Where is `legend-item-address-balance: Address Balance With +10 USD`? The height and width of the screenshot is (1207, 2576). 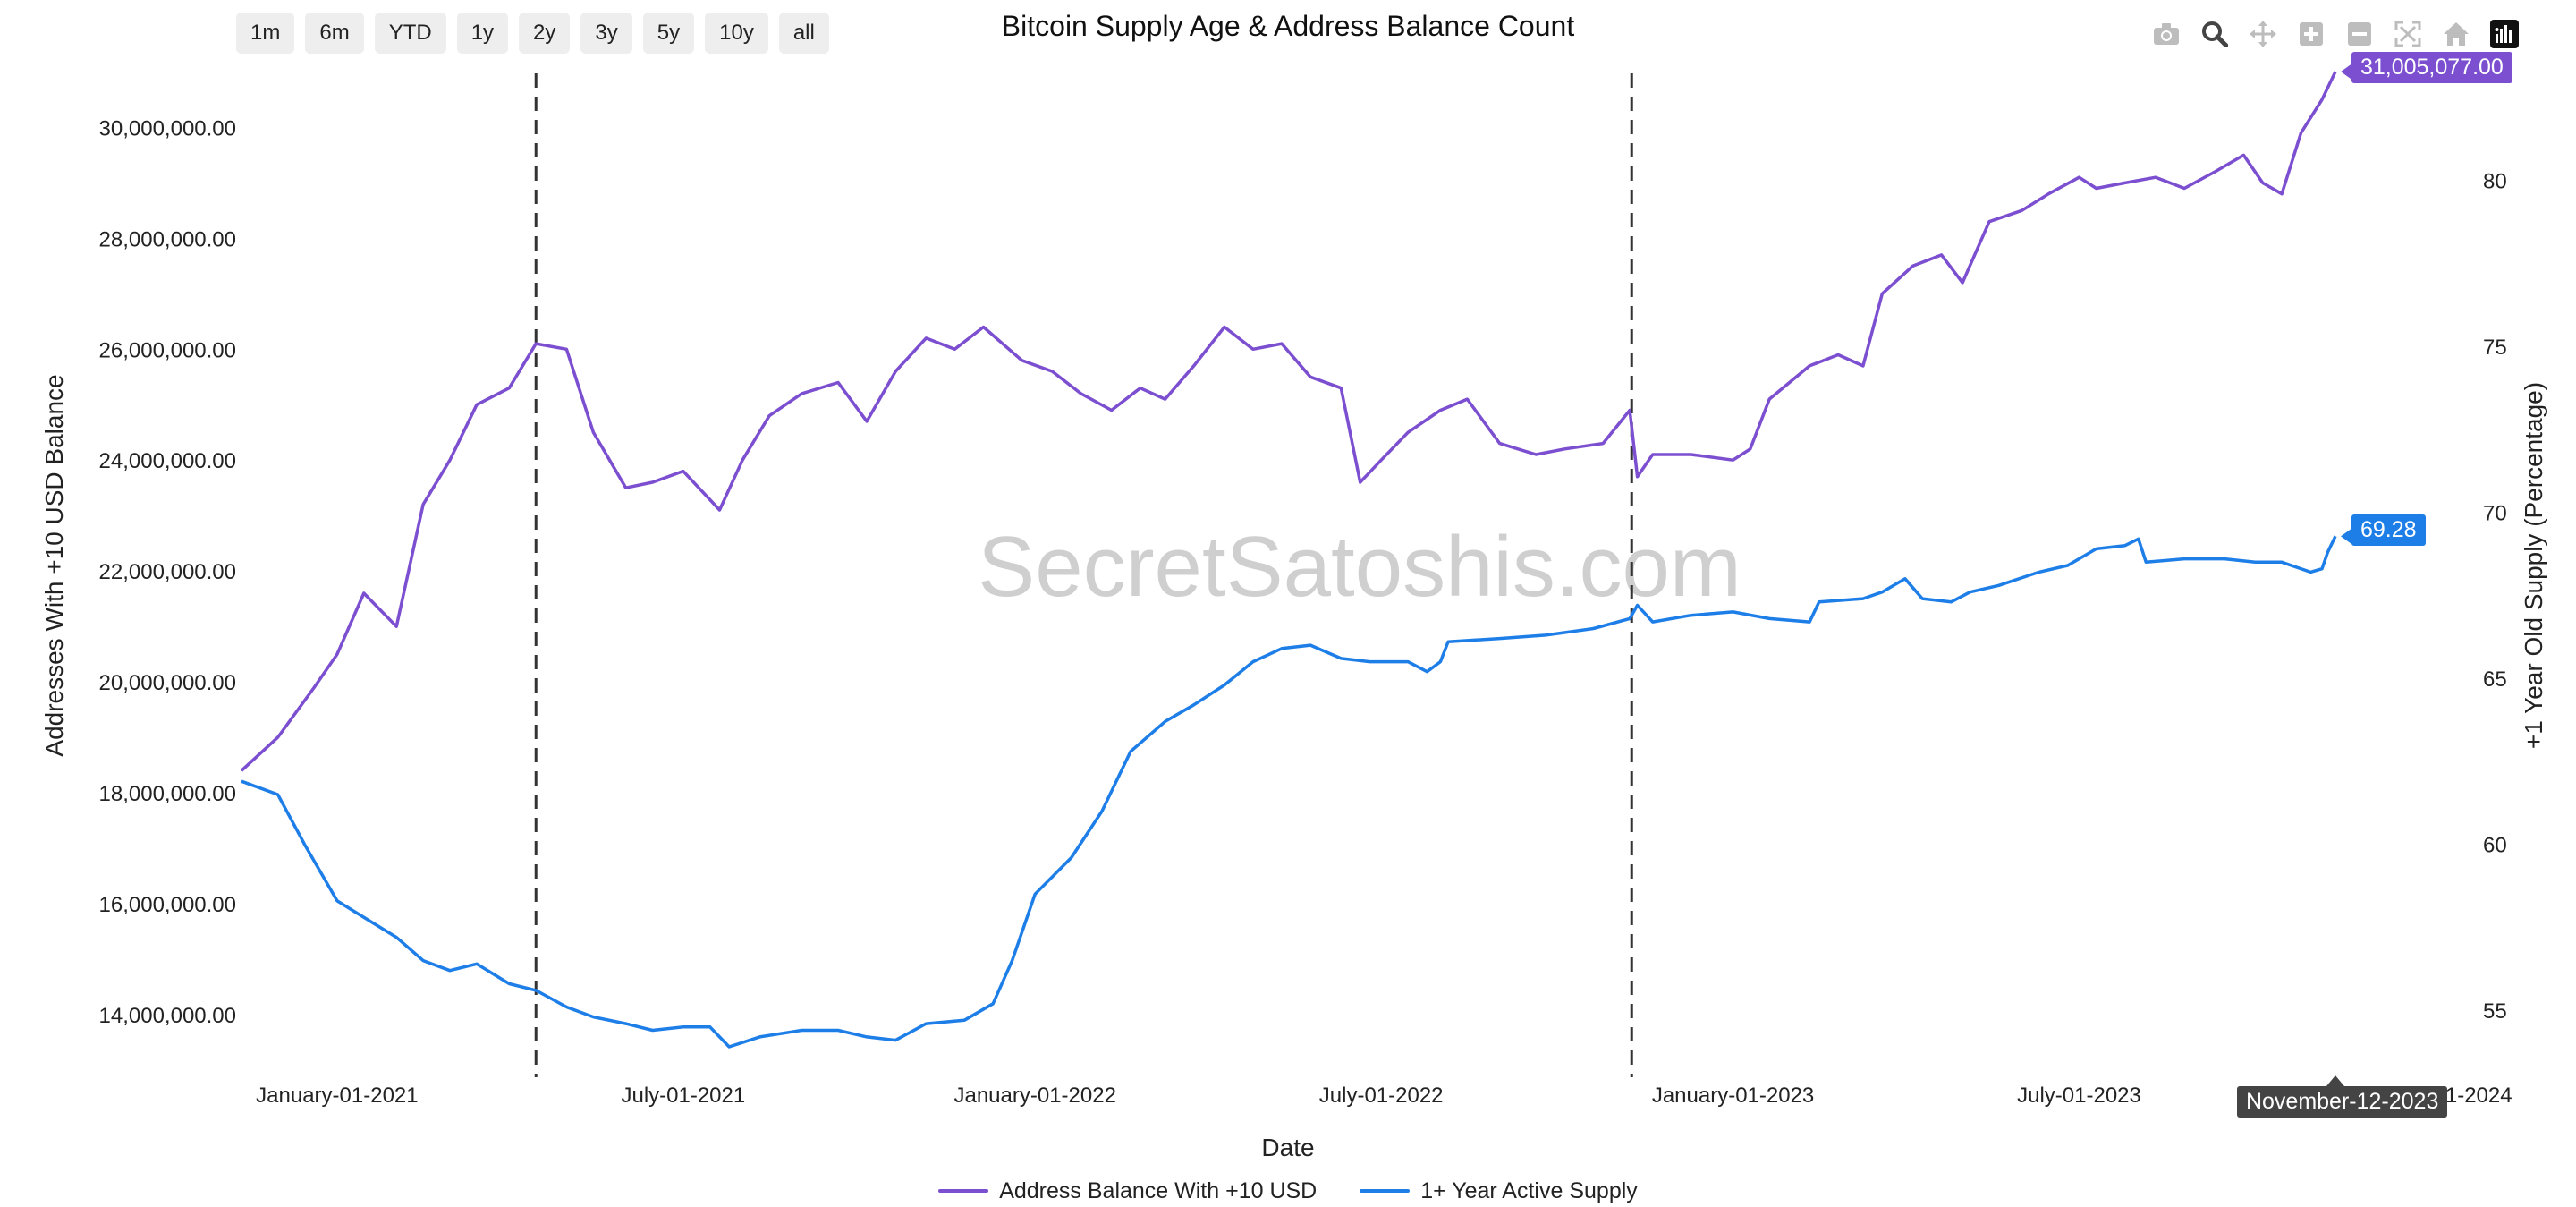
legend-item-address-balance: Address Balance With +10 USD is located at coordinates (1127, 1190).